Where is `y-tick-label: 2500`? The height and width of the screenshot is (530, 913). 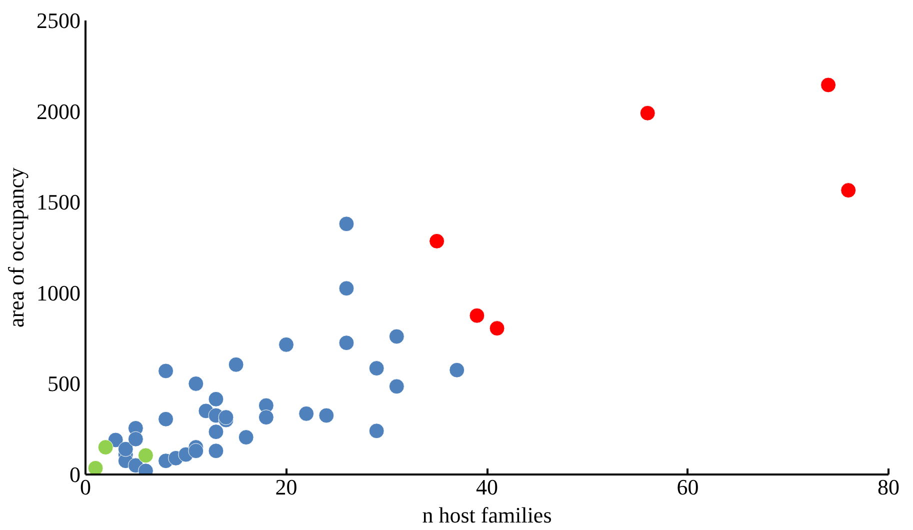 y-tick-label: 2500 is located at coordinates (58, 20).